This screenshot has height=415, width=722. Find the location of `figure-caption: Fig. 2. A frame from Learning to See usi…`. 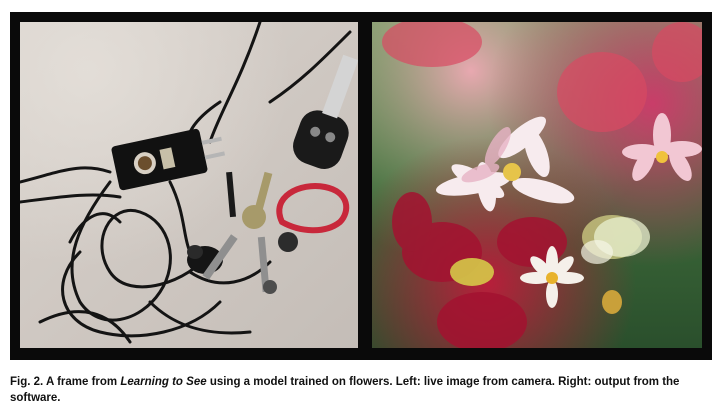

figure-caption: Fig. 2. A frame from Learning to See usi… is located at coordinates (361, 390).